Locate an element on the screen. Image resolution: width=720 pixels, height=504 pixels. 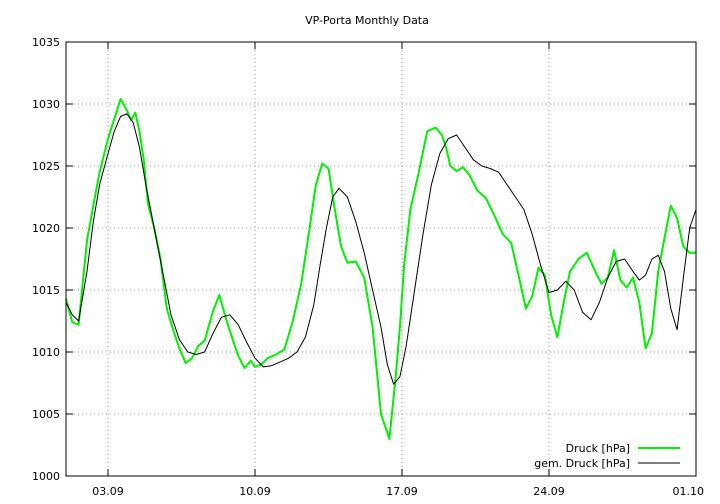
y-tick-label: 1000 is located at coordinates (46, 476).